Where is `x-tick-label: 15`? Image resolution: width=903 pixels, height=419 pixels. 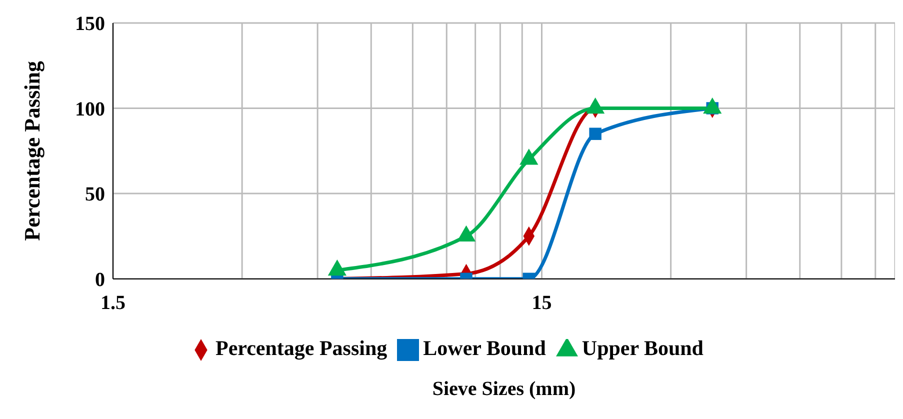 x-tick-label: 15 is located at coordinates (542, 303).